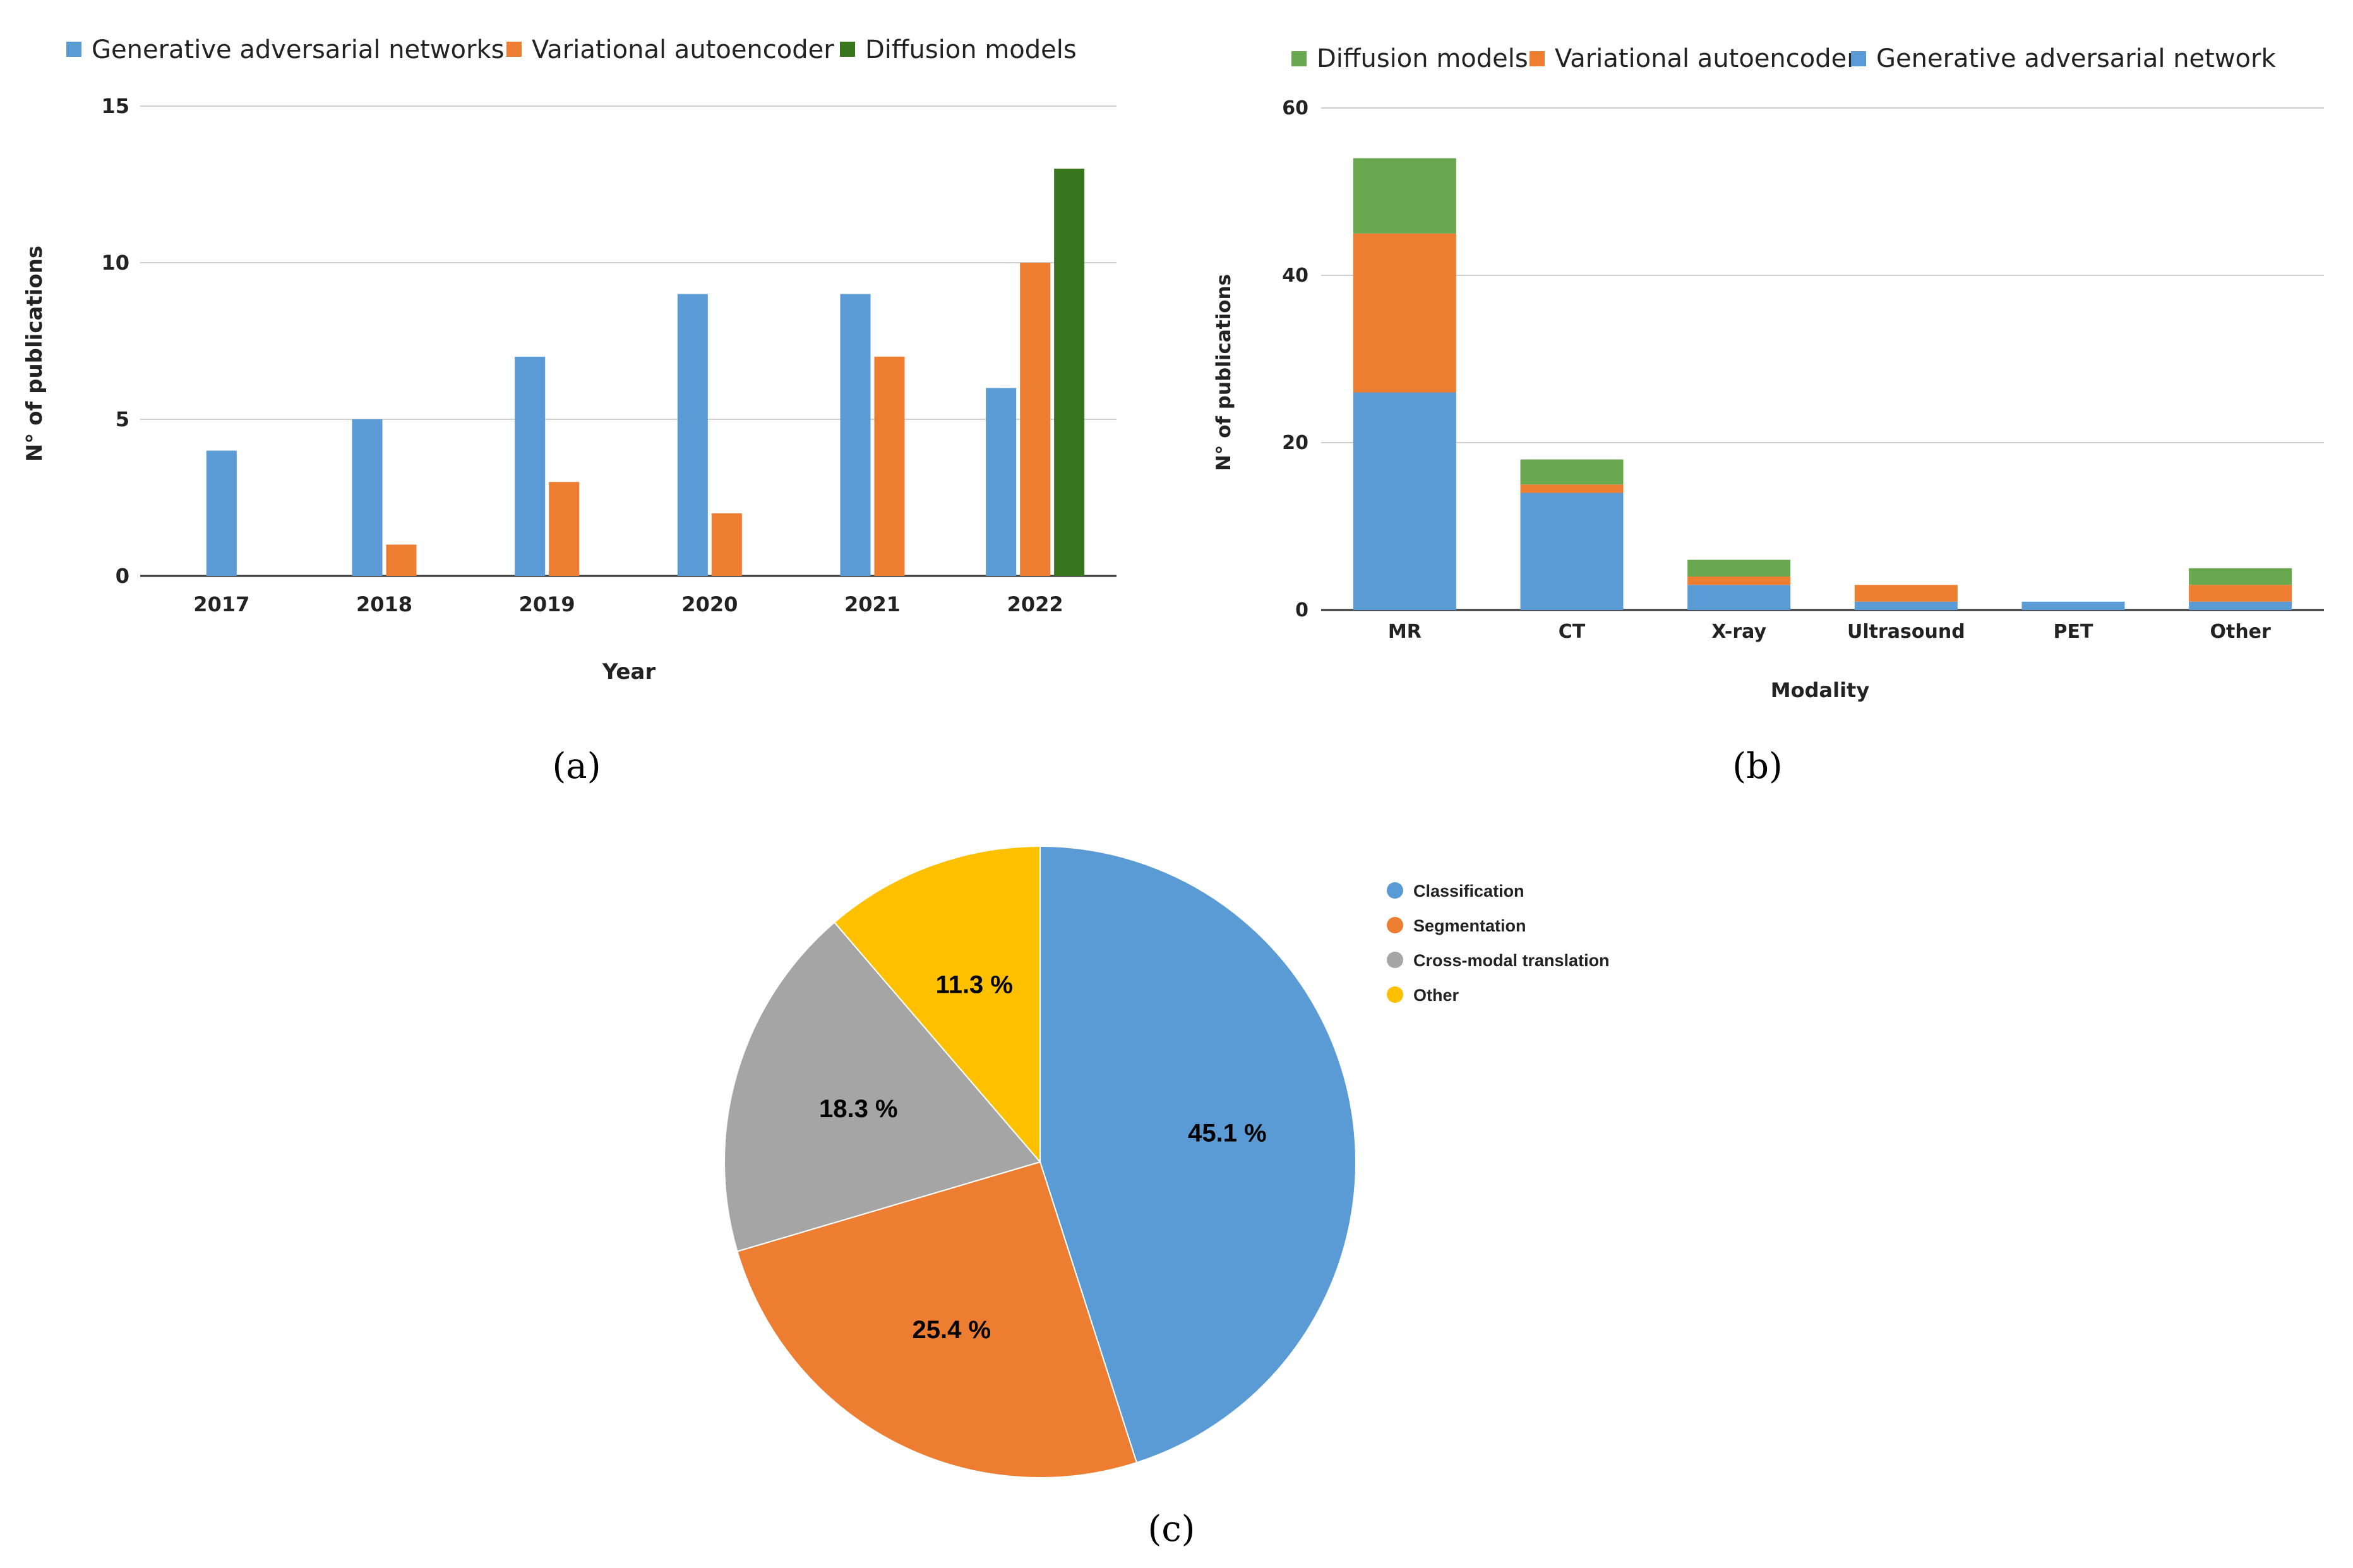 The width and height of the screenshot is (2353, 1568). What do you see at coordinates (1469, 926) in the screenshot?
I see `legend-label-1: Segmentation` at bounding box center [1469, 926].